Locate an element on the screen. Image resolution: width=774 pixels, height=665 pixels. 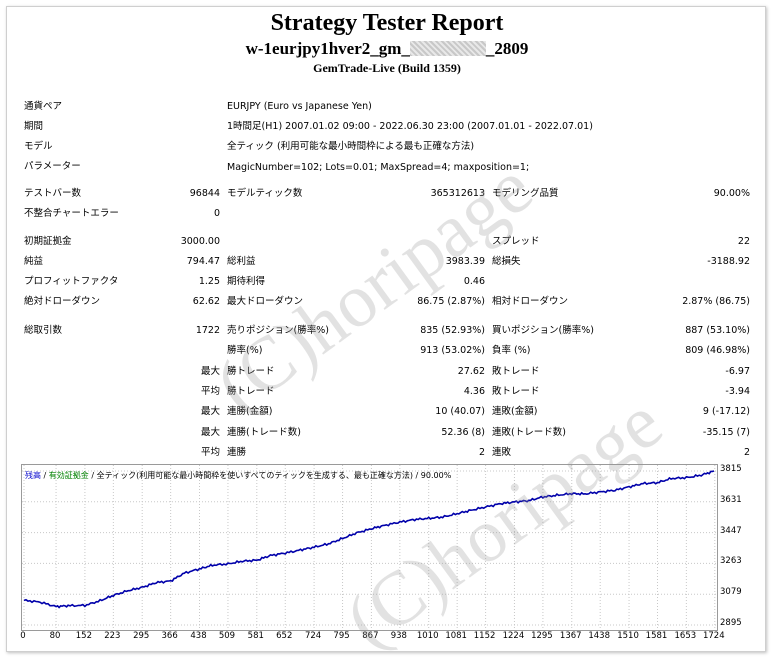
spread-value: 22 is located at coordinates (743, 241).